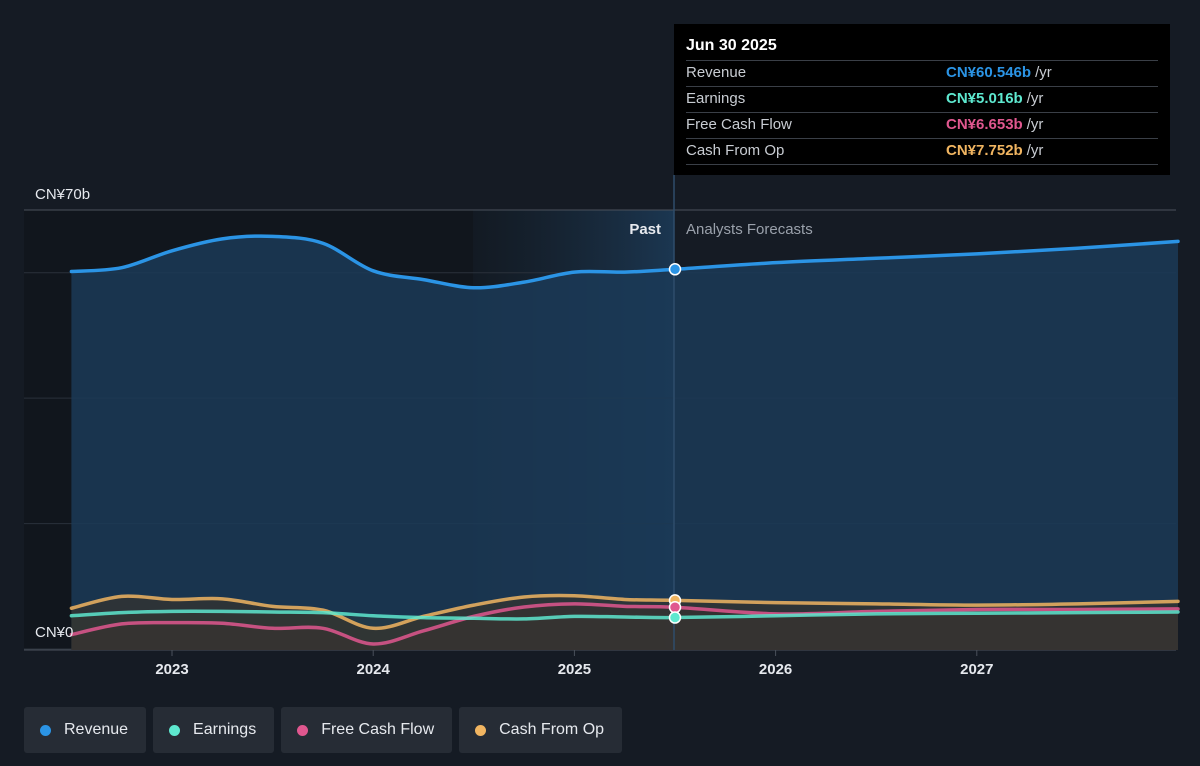  Describe the element at coordinates (739, 124) in the screenshot. I see `tooltip-label: Free Cash Flow` at that location.